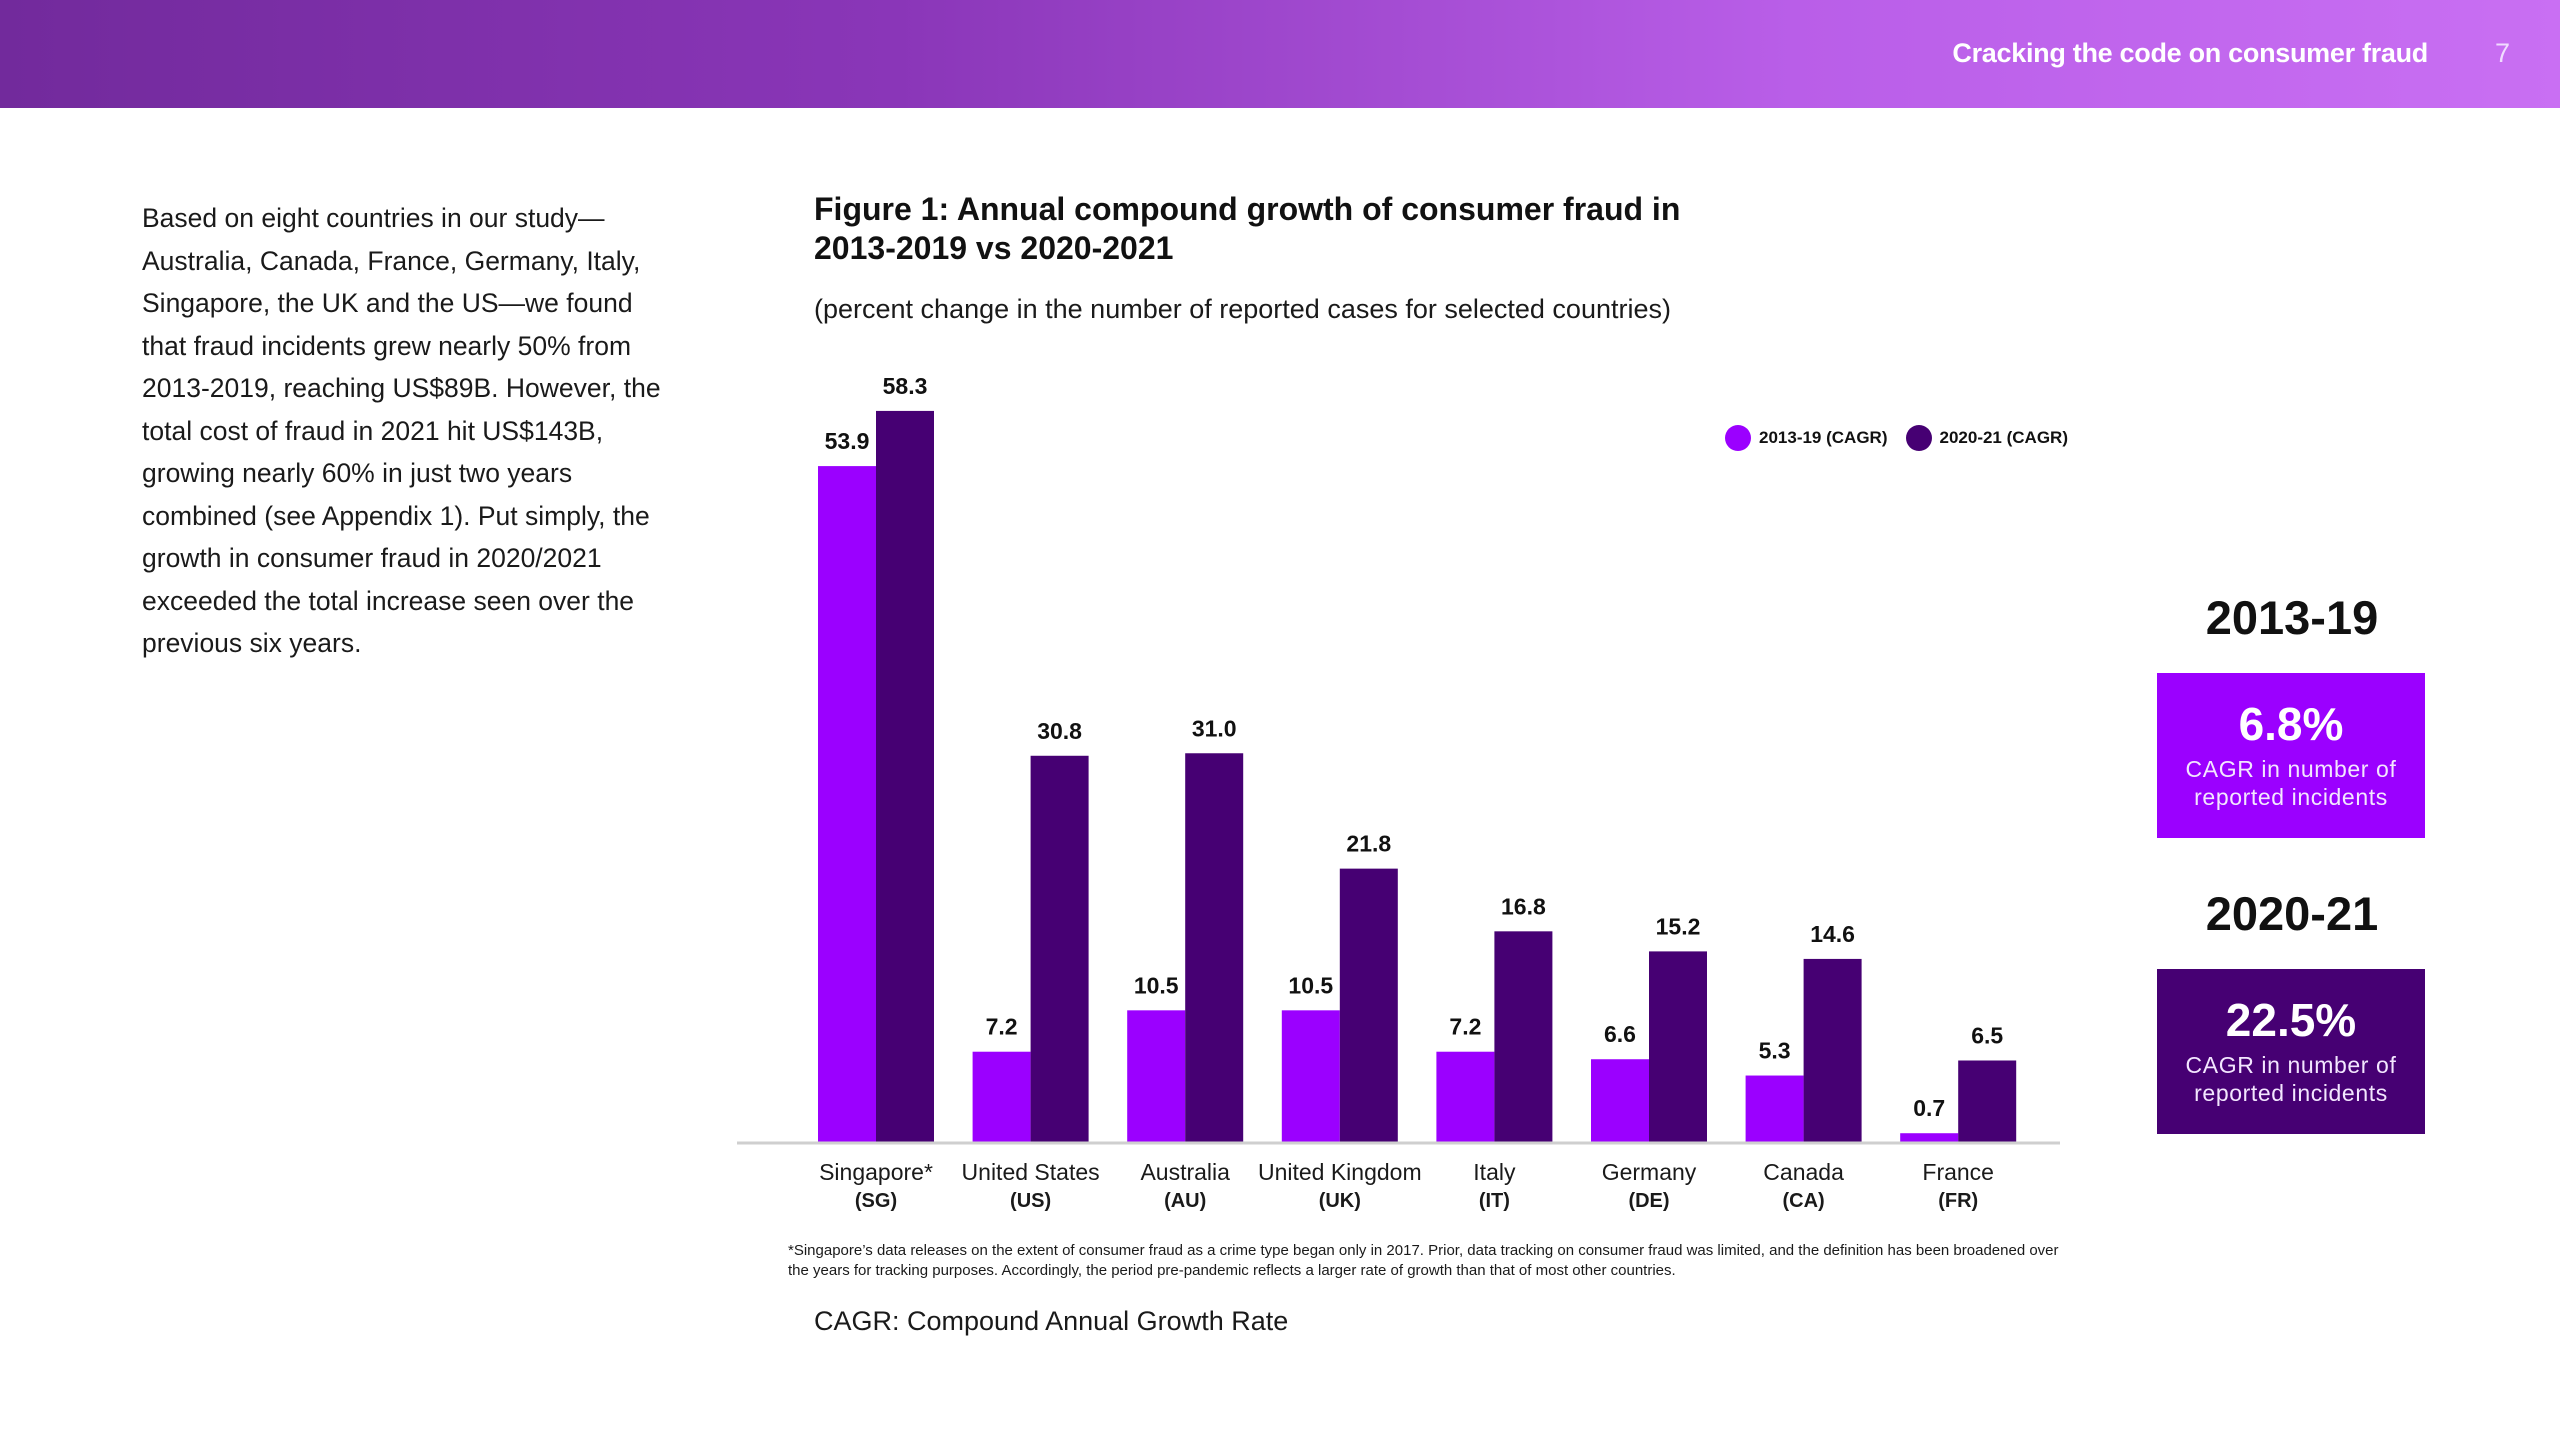 The height and width of the screenshot is (1440, 2560). I want to click on x-tick-label: United Kingdom, so click(1340, 1172).